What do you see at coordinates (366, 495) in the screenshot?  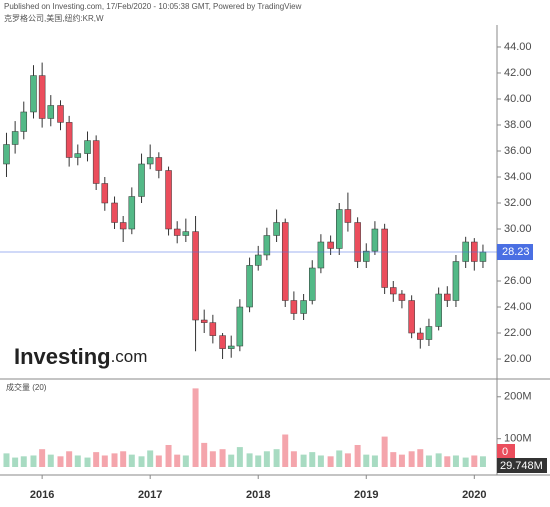 I see `x-tick-label: 2019` at bounding box center [366, 495].